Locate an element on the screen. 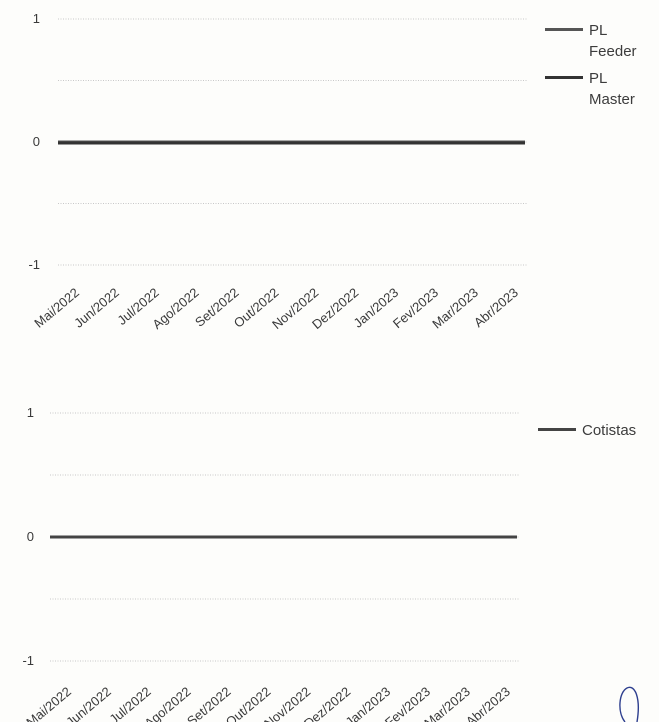  signature-mark is located at coordinates (629, 704).